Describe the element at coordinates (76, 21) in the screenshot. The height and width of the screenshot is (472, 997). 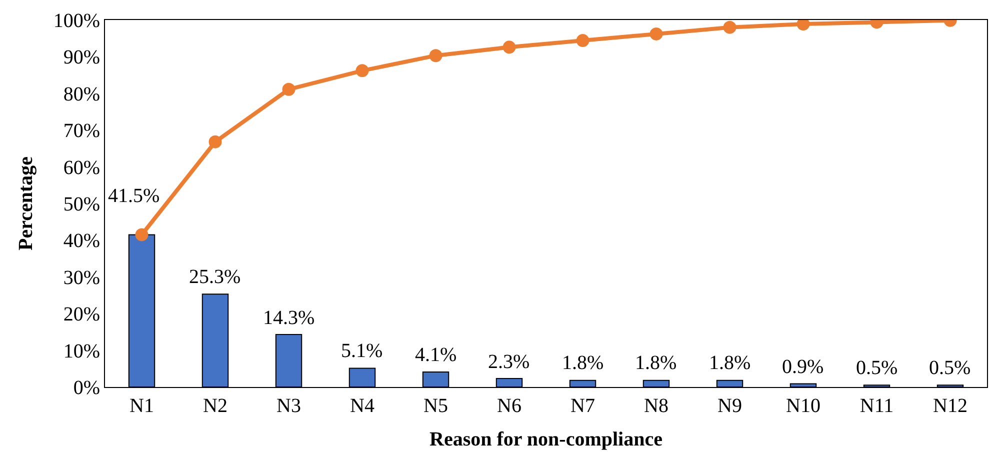
I see `y-tick-label: 100%` at that location.